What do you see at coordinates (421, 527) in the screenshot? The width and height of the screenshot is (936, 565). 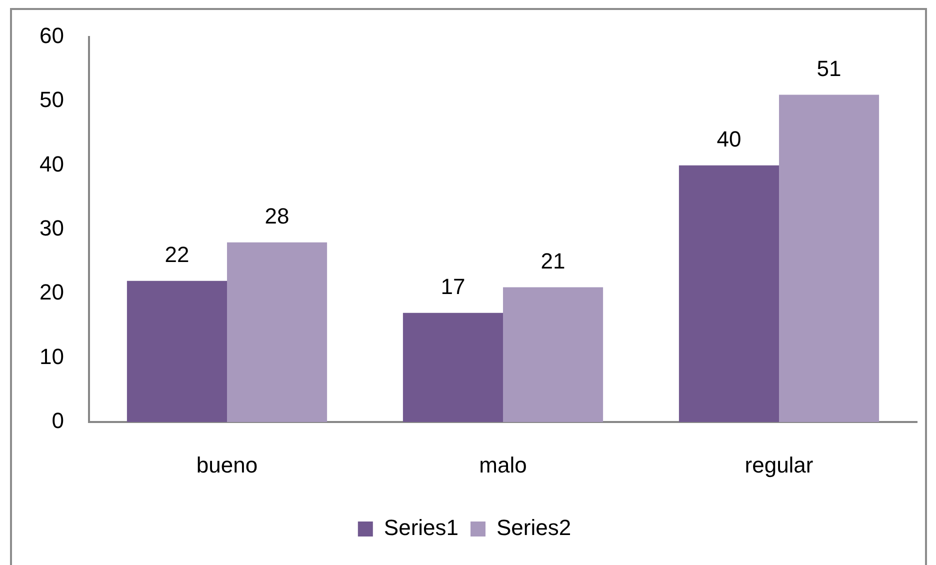 I see `legend-label: Series1` at bounding box center [421, 527].